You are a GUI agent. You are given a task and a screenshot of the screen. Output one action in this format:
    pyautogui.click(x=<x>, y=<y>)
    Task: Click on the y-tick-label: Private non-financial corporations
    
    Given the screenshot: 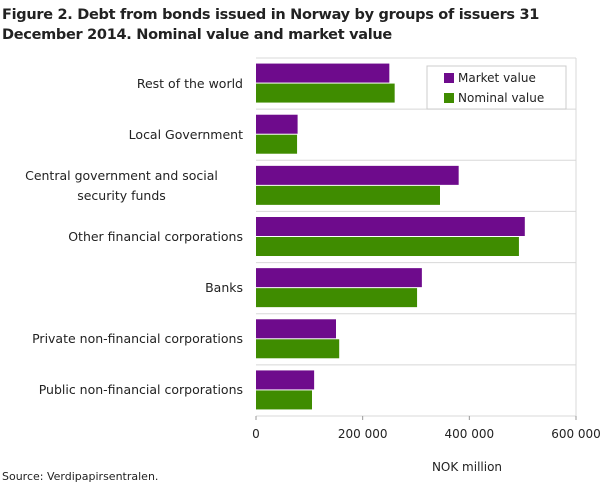 What is the action you would take?
    pyautogui.click(x=121, y=339)
    